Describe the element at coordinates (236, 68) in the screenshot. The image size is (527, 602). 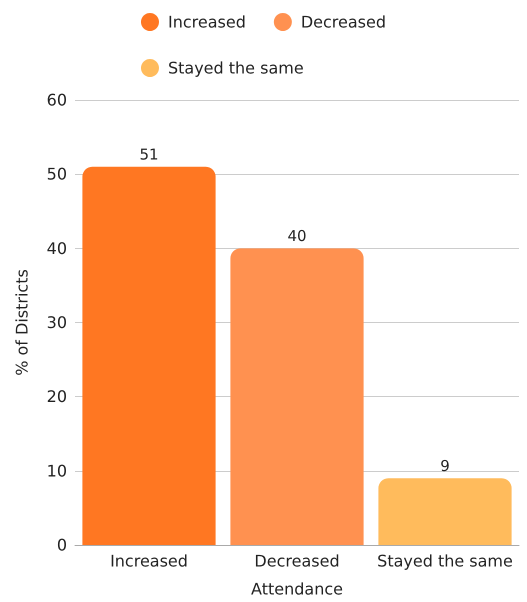
I see `legend-label: Stayed the same` at that location.